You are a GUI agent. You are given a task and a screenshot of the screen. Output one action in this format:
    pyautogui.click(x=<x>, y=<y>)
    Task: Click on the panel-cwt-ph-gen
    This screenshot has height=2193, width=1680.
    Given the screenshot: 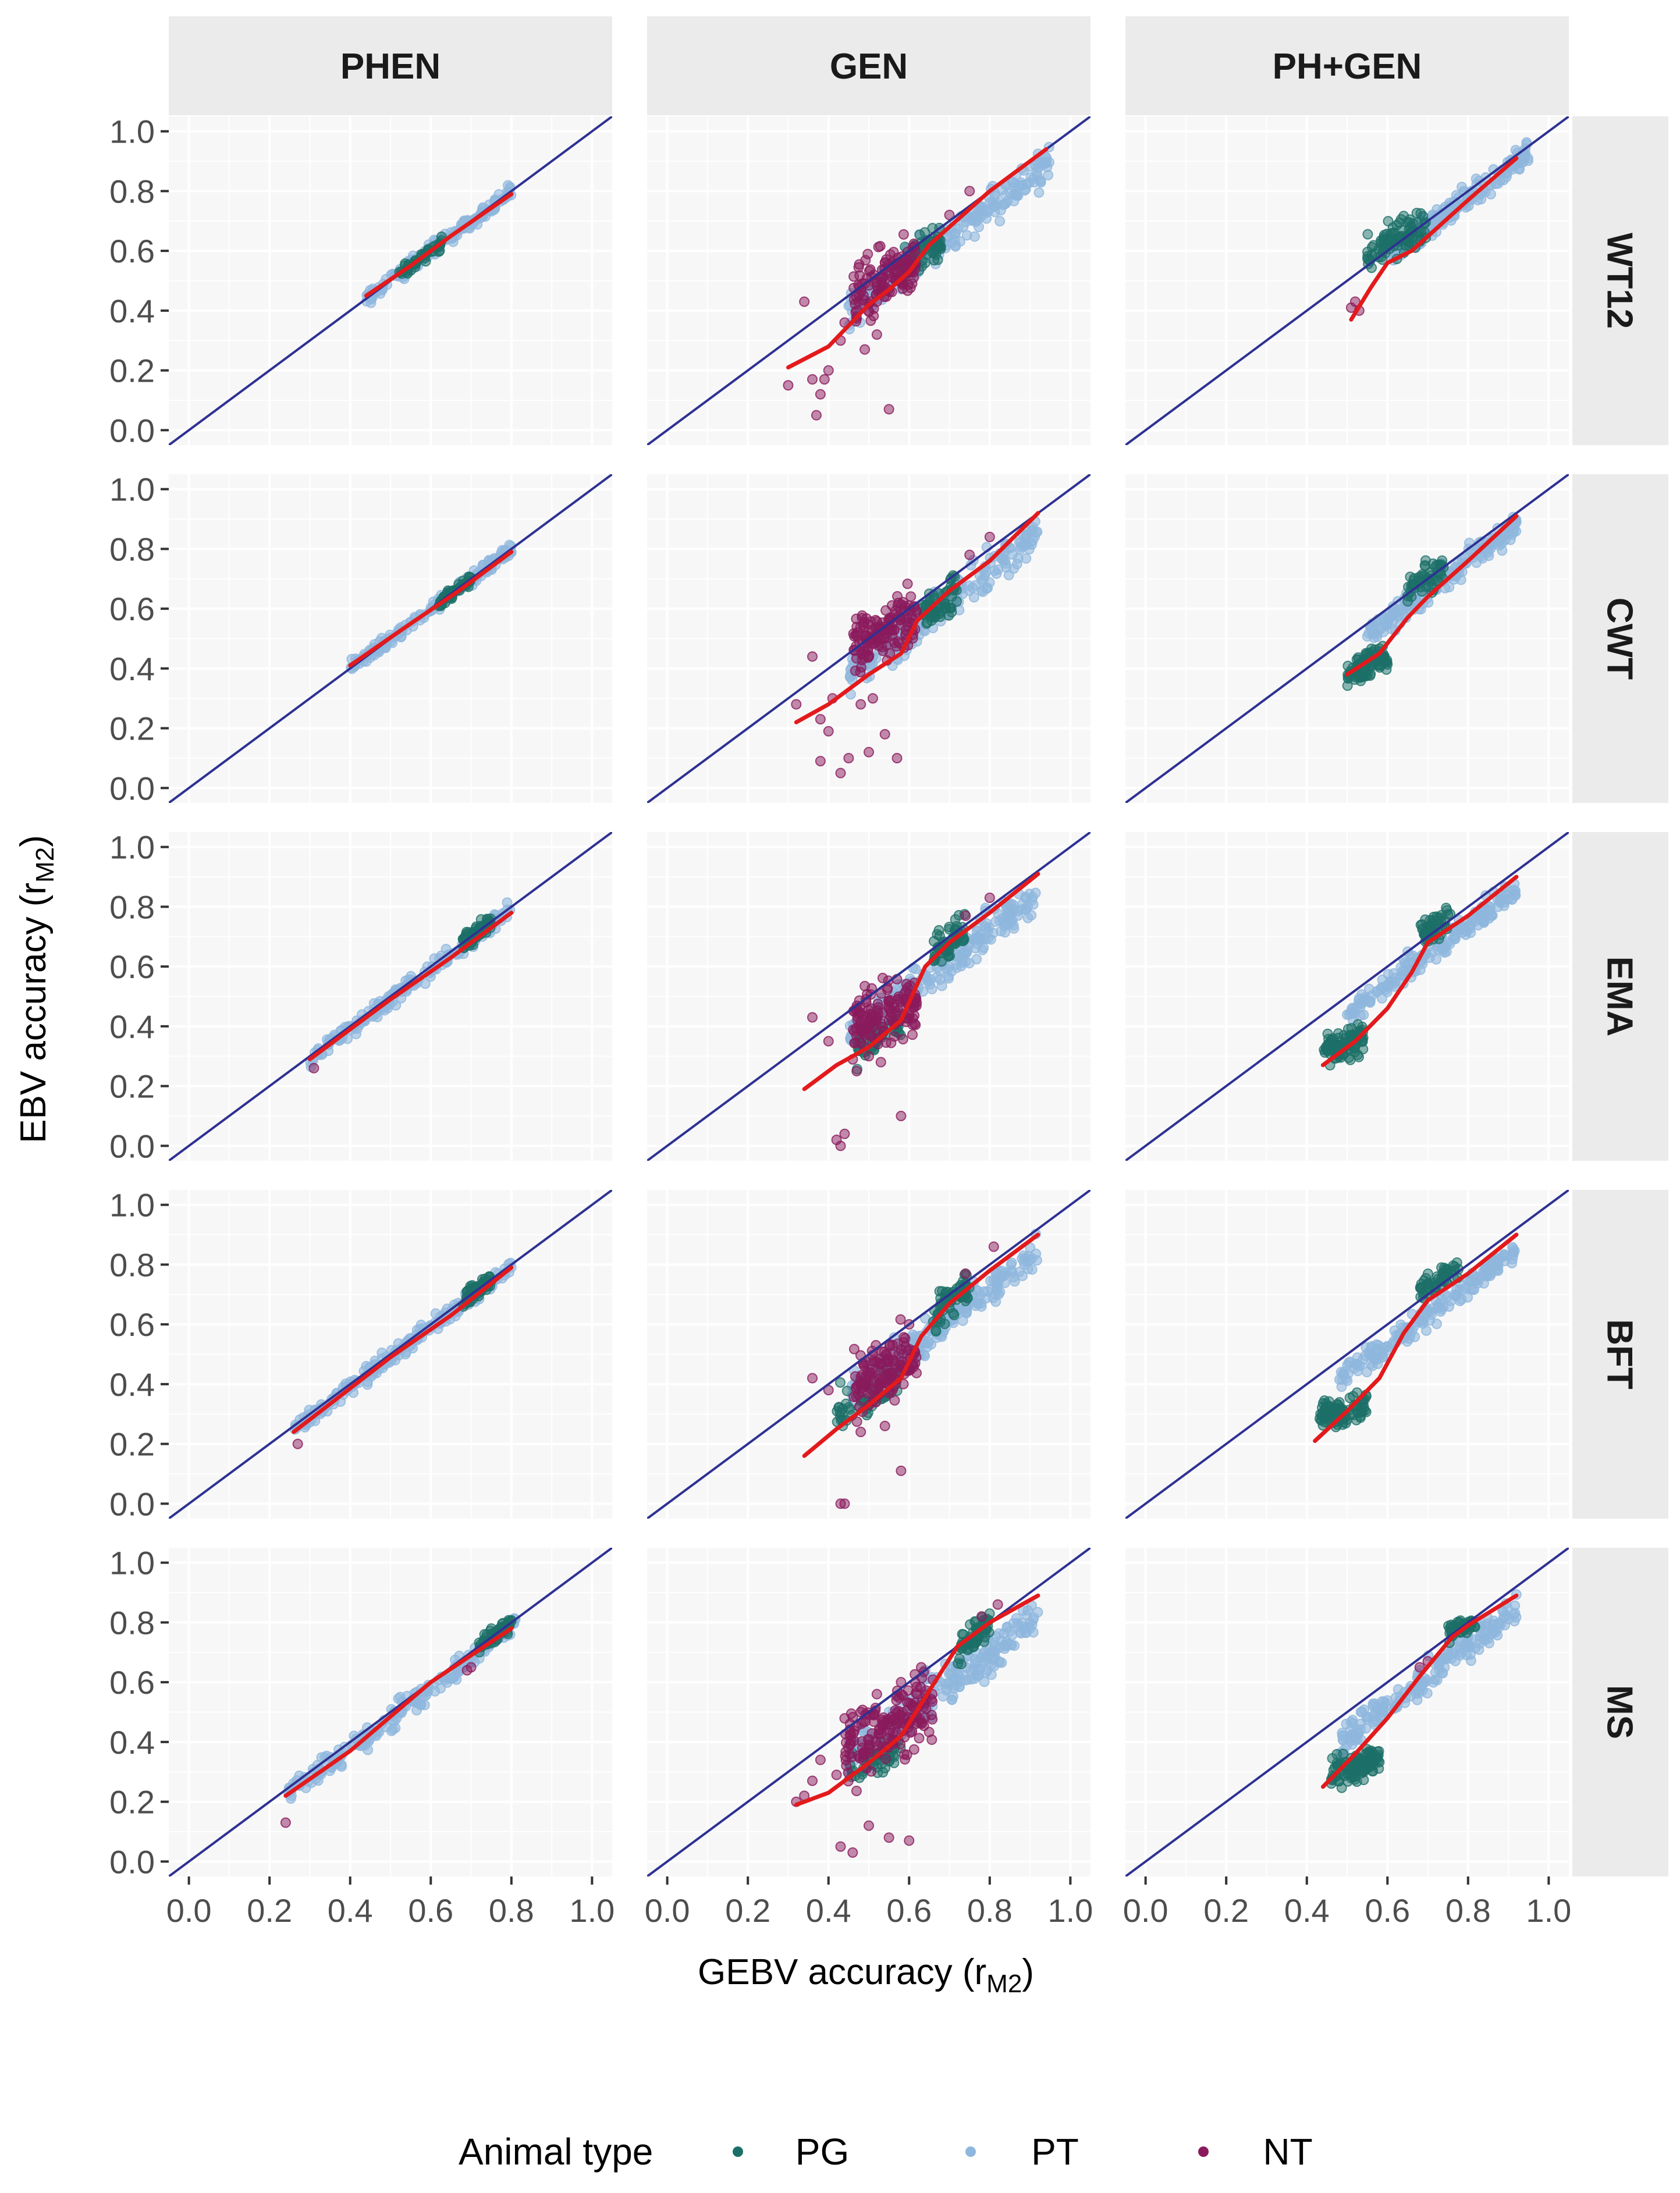 What is the action you would take?
    pyautogui.click(x=1347, y=639)
    